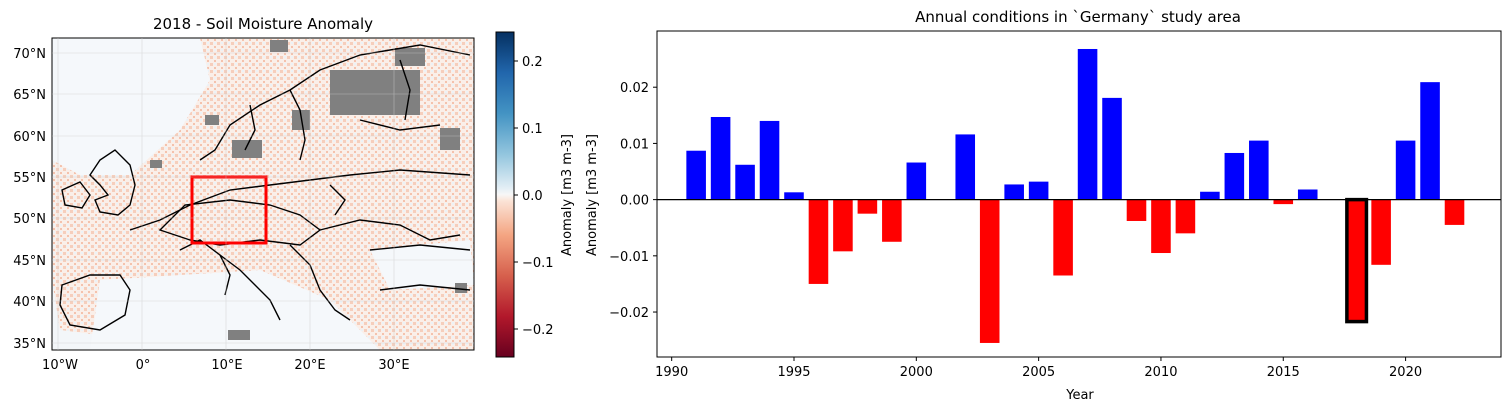 Image resolution: width=1511 pixels, height=411 pixels. I want to click on x-tick-label: 2000, so click(916, 372).